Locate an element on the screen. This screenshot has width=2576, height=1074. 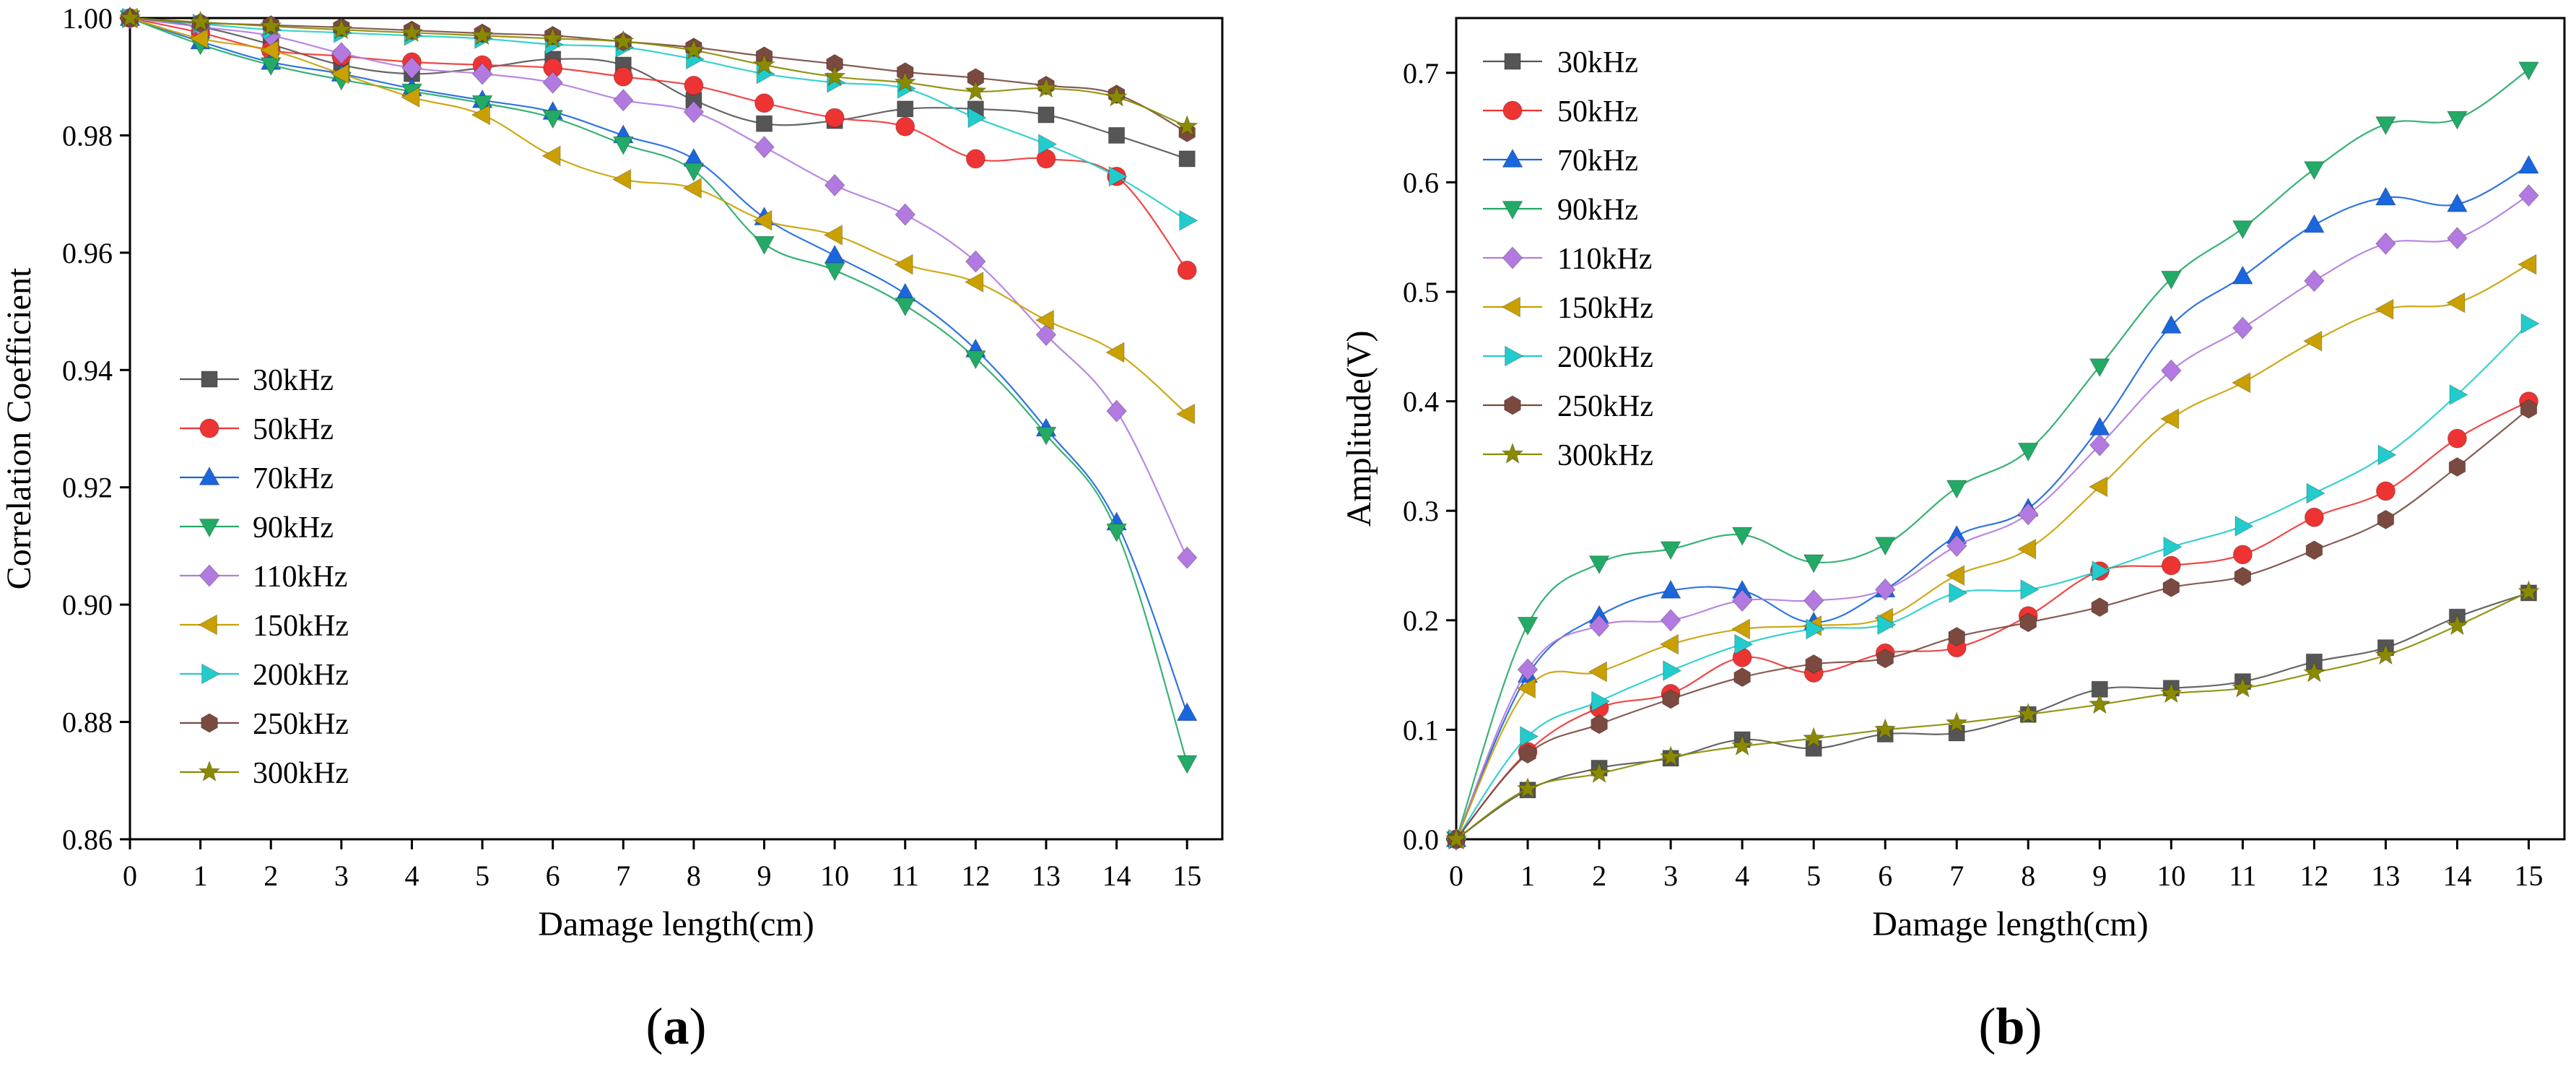
legend-label: 30kHz is located at coordinates (1597, 62).